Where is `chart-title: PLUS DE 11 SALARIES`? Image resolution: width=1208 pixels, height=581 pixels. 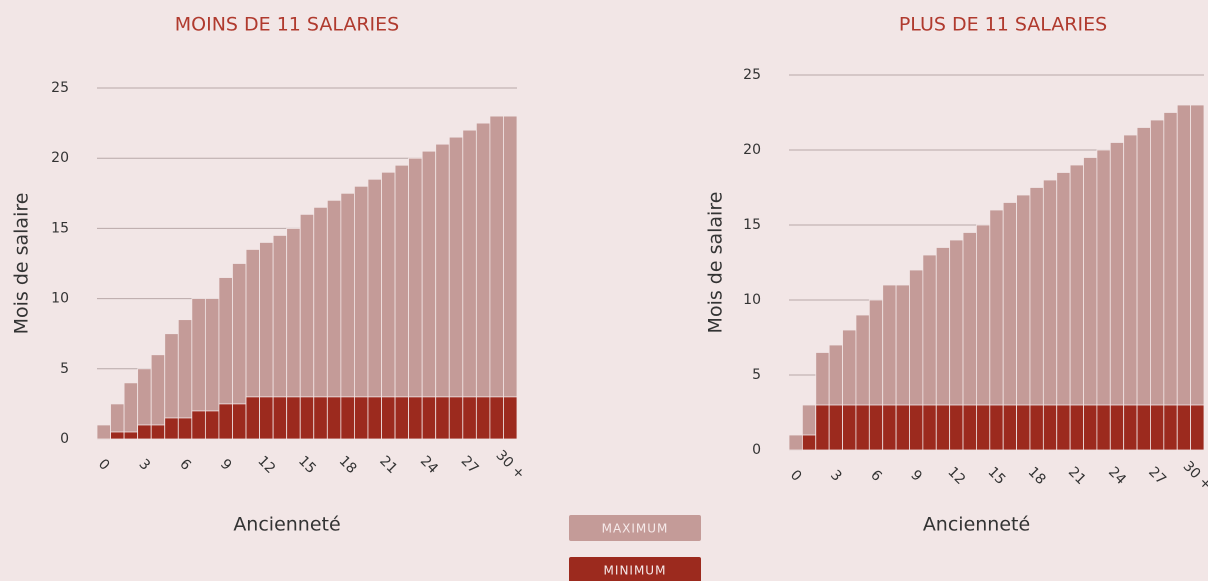 chart-title: PLUS DE 11 SALARIES is located at coordinates (1003, 25).